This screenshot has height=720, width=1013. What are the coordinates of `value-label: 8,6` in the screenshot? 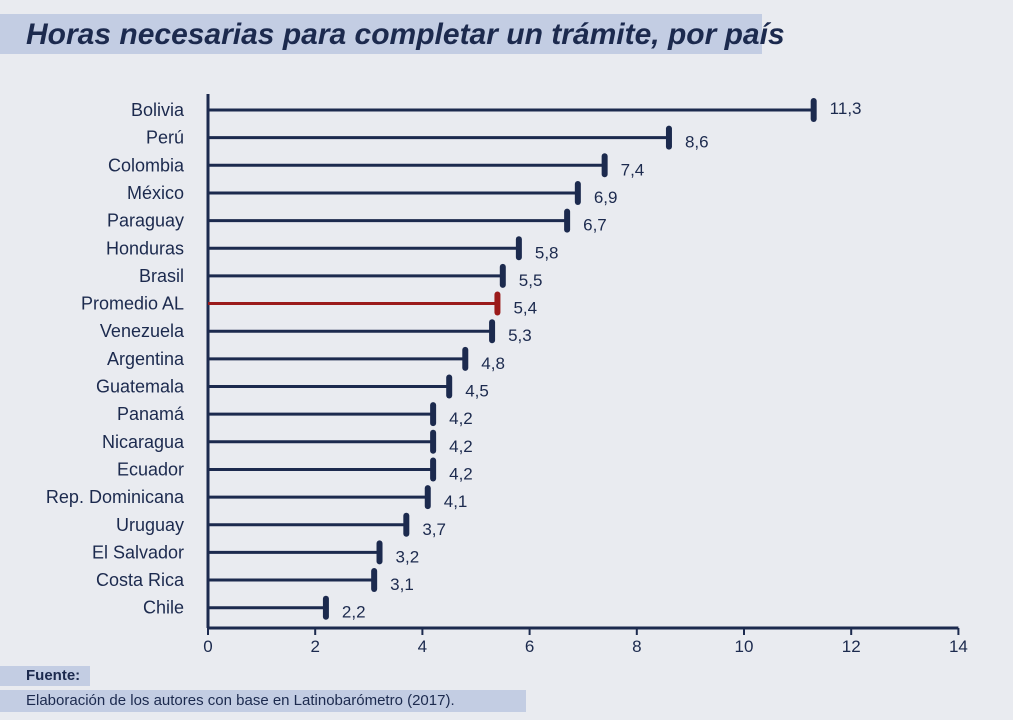 It's located at (697, 142).